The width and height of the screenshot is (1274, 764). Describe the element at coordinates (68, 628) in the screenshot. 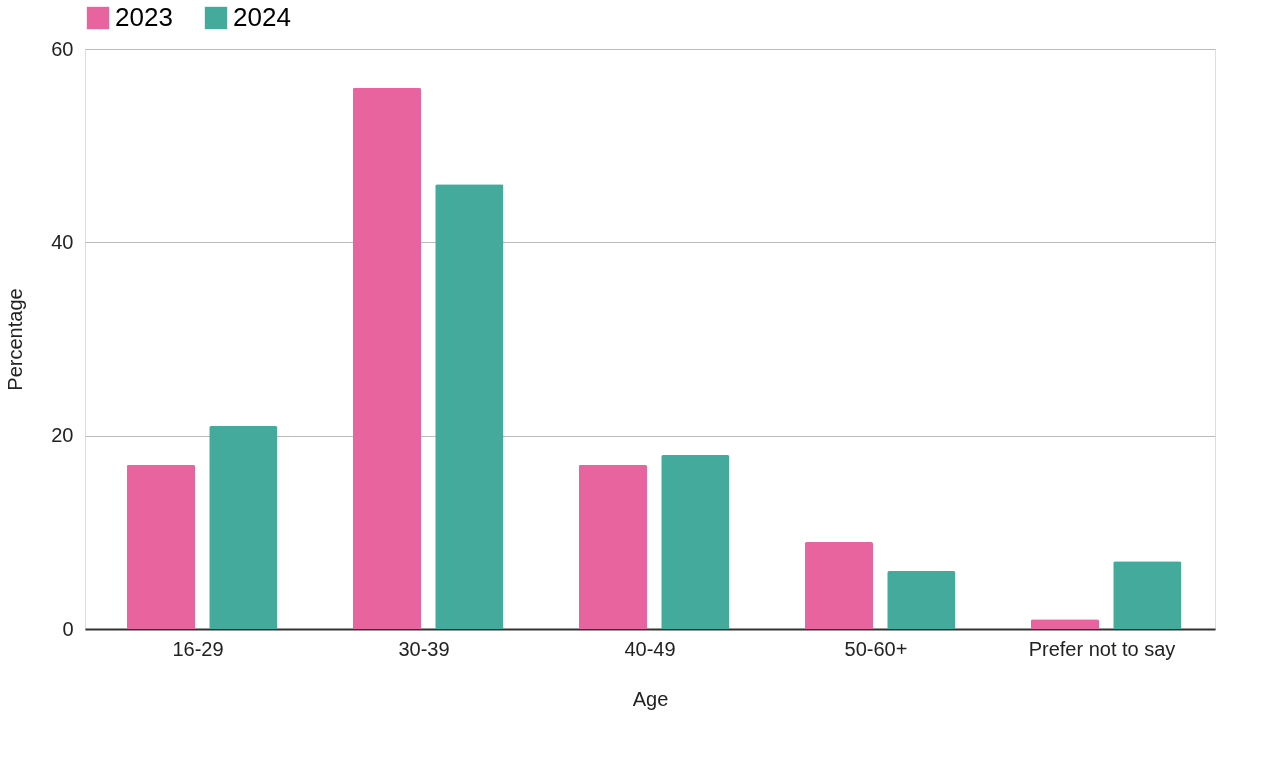

I see `y-tick-label: 0` at that location.